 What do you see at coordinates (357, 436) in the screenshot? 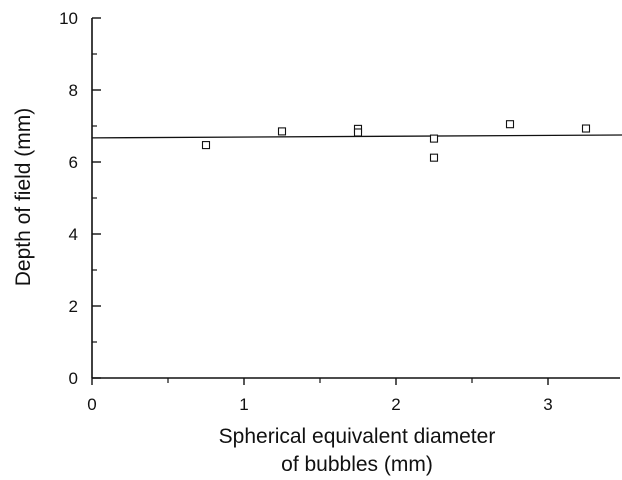
I see `x-axis-title-line1: Spherical equivalent diameter` at bounding box center [357, 436].